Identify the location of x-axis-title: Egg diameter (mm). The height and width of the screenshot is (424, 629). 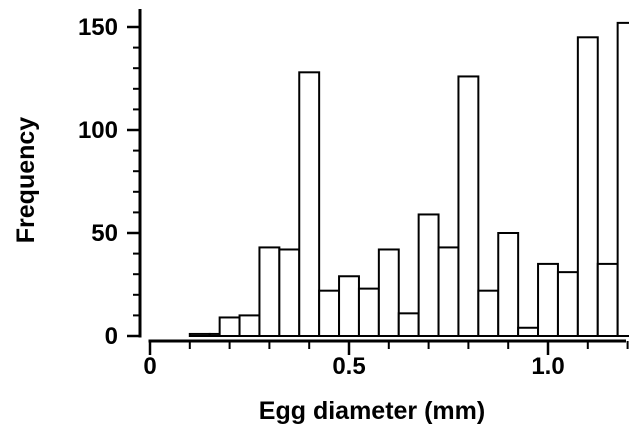
(372, 410).